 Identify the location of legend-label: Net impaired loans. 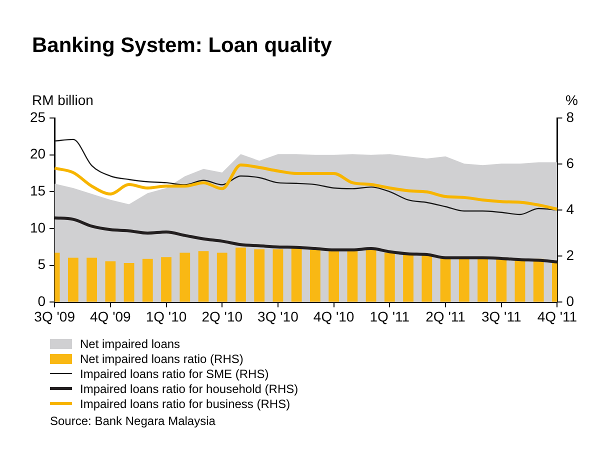
(130, 343).